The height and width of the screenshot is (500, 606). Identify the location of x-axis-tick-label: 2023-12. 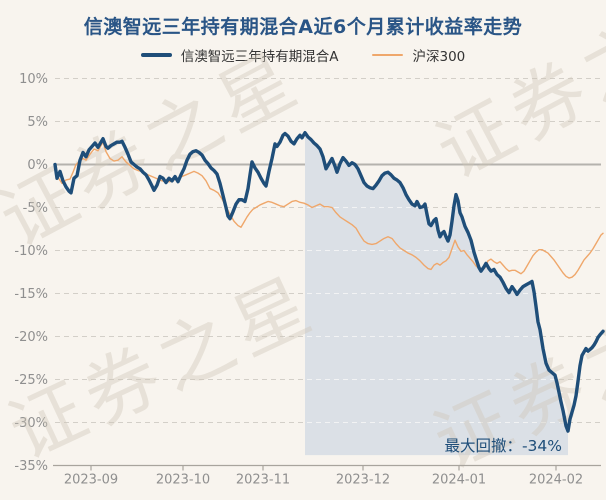
(363, 480).